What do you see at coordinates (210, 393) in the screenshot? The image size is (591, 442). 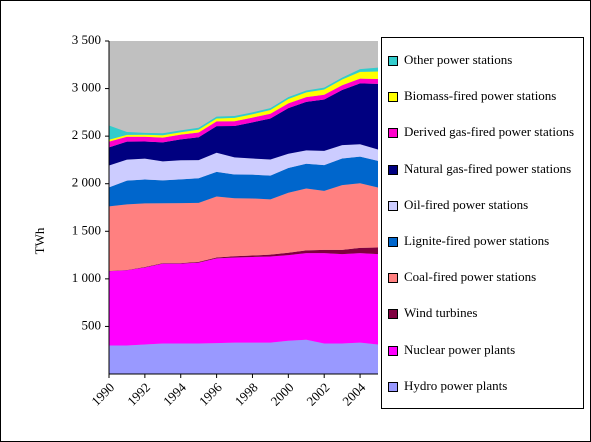 I see `x-tick-label: 1996` at bounding box center [210, 393].